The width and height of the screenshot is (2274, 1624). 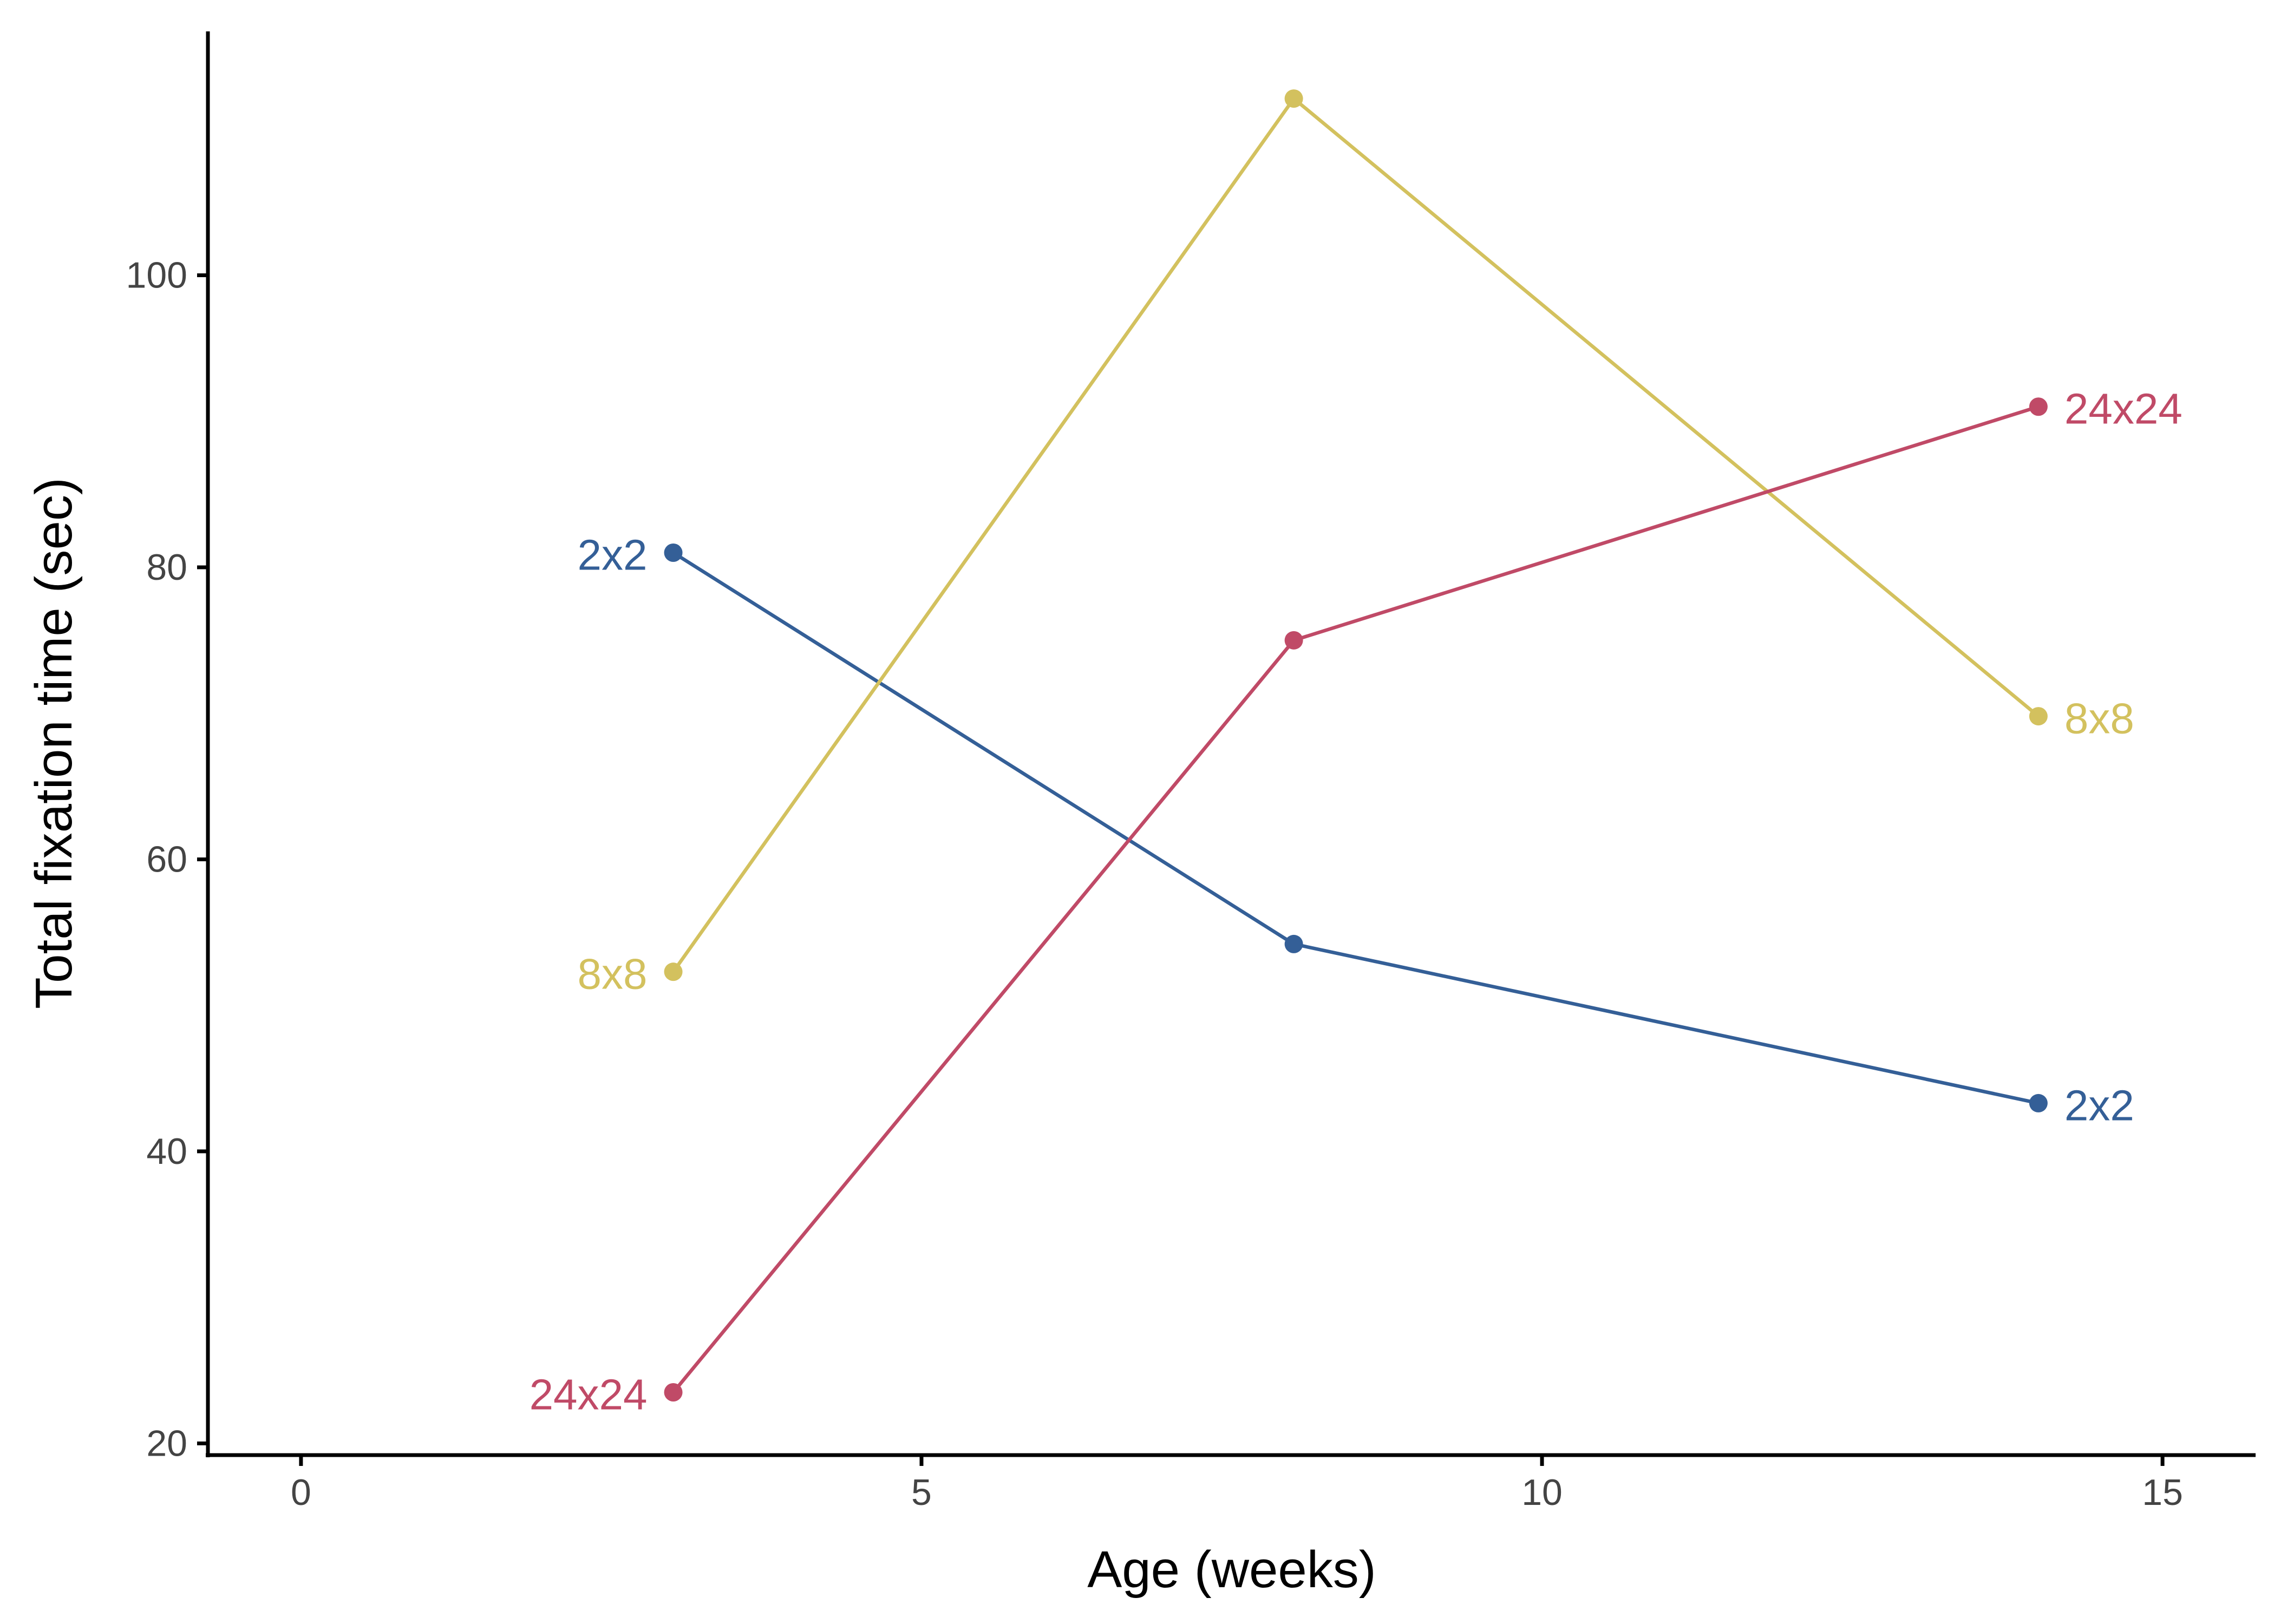 I want to click on y-axis-title: Total fixation time (sec), so click(x=54, y=743).